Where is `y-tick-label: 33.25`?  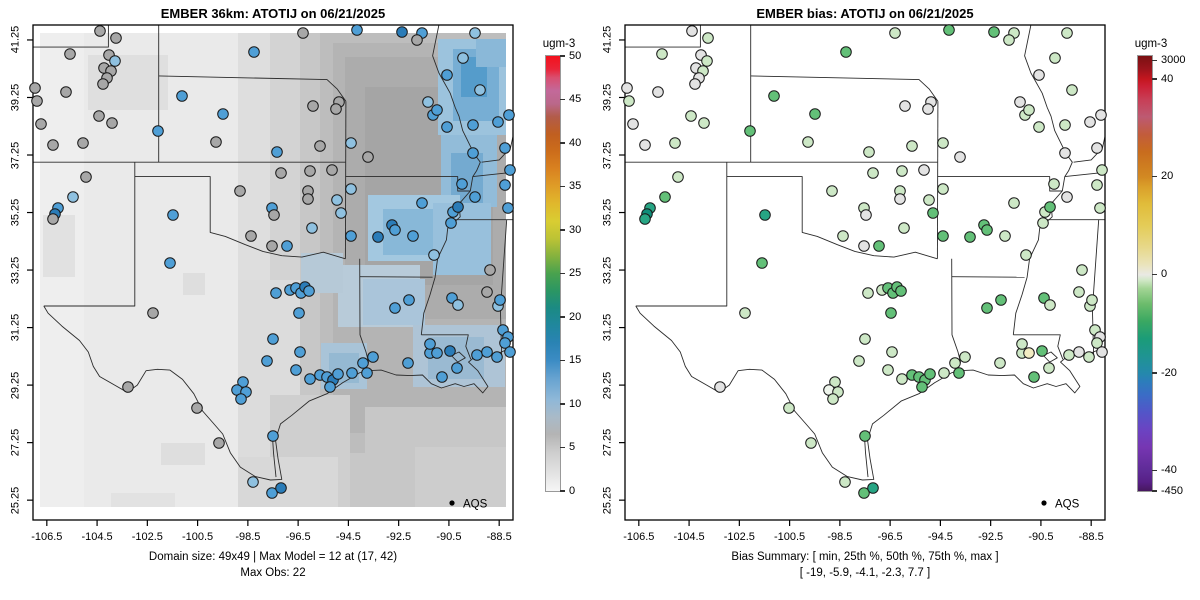 y-tick-label: 33.25 is located at coordinates (607, 270).